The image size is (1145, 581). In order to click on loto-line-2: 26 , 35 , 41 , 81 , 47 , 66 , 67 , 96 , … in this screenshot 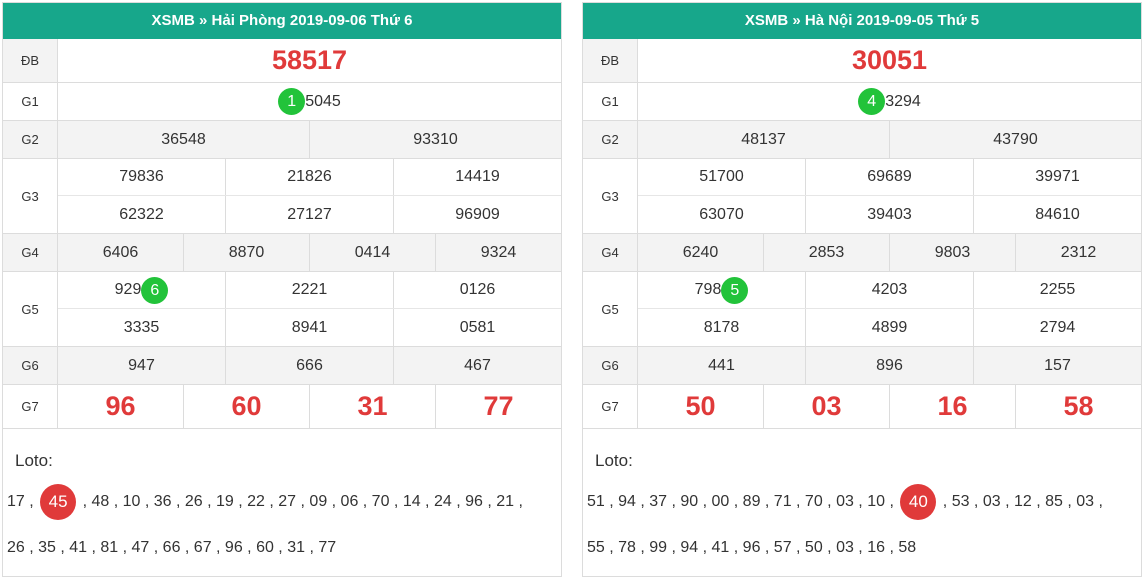, I will do `click(172, 547)`.